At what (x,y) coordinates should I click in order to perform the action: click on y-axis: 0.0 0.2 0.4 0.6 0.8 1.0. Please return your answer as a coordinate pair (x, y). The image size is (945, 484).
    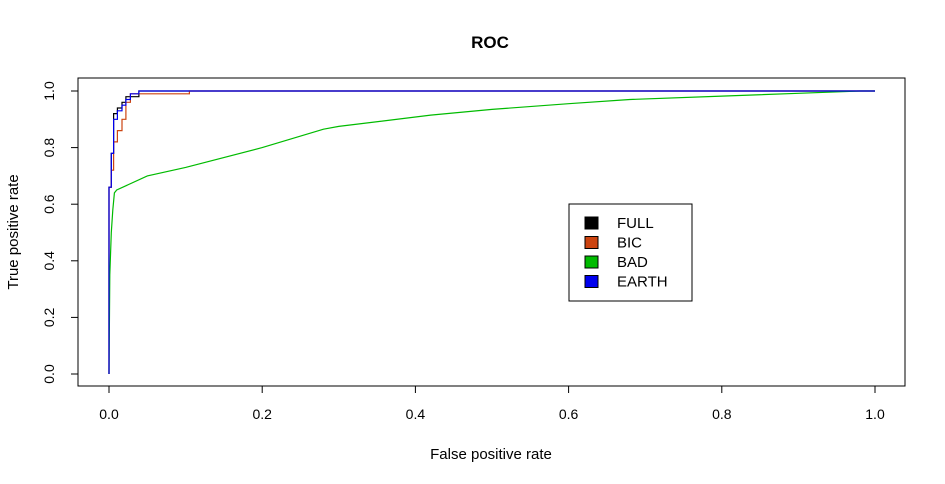
    Looking at the image, I should click on (60, 232).